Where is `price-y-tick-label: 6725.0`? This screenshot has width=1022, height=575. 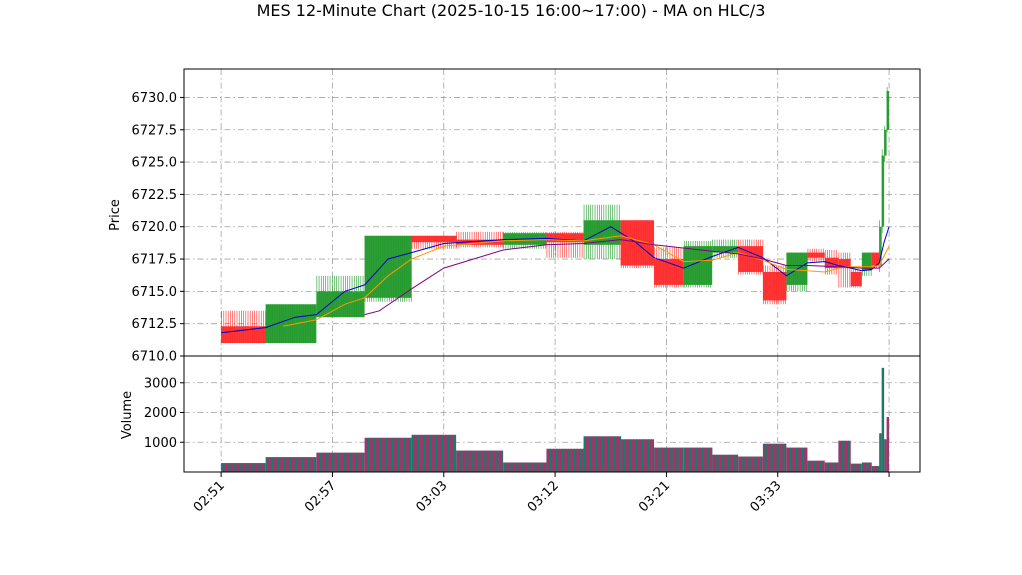
price-y-tick-label: 6725.0 is located at coordinates (155, 163).